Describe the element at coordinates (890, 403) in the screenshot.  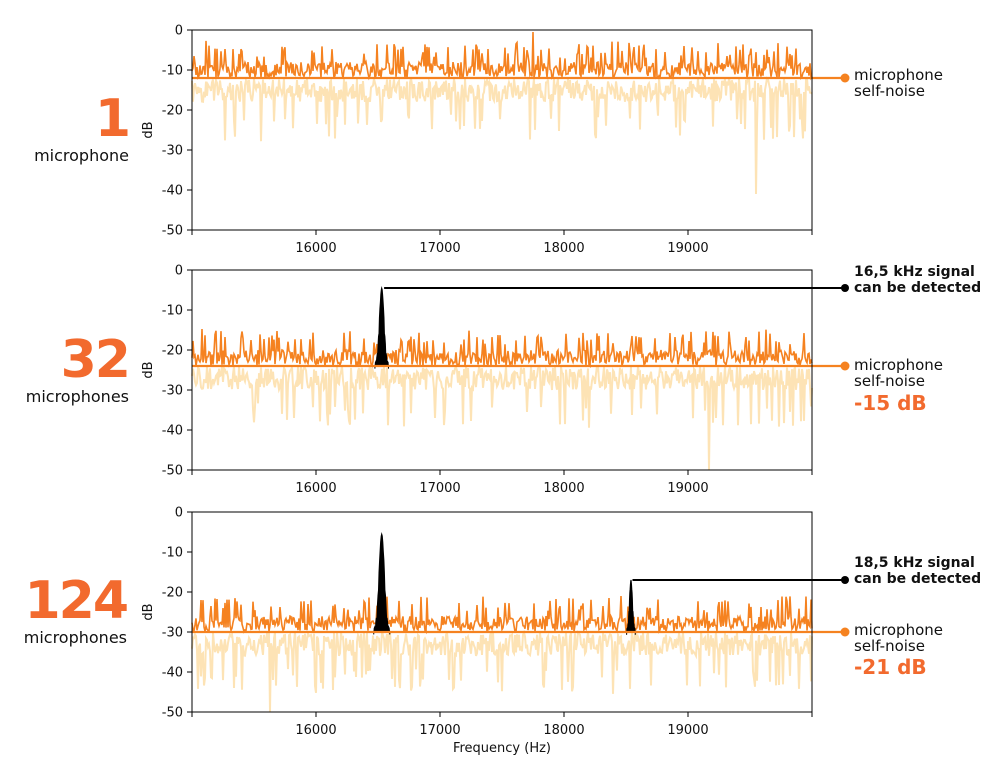
I see `noise-reduction-2: -15 dB` at that location.